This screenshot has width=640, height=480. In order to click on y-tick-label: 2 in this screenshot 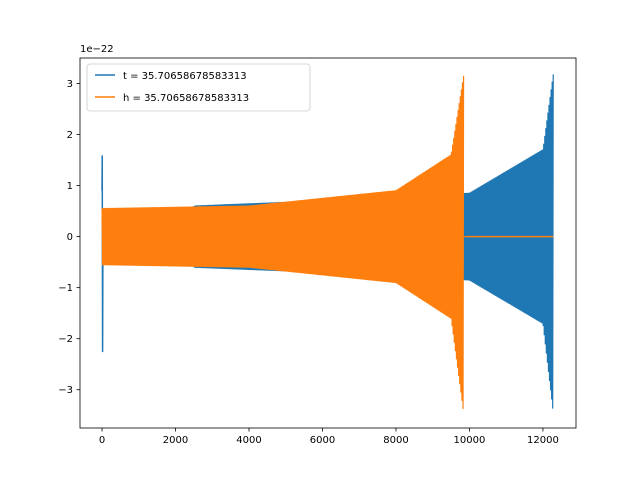, I will do `click(70, 135)`.